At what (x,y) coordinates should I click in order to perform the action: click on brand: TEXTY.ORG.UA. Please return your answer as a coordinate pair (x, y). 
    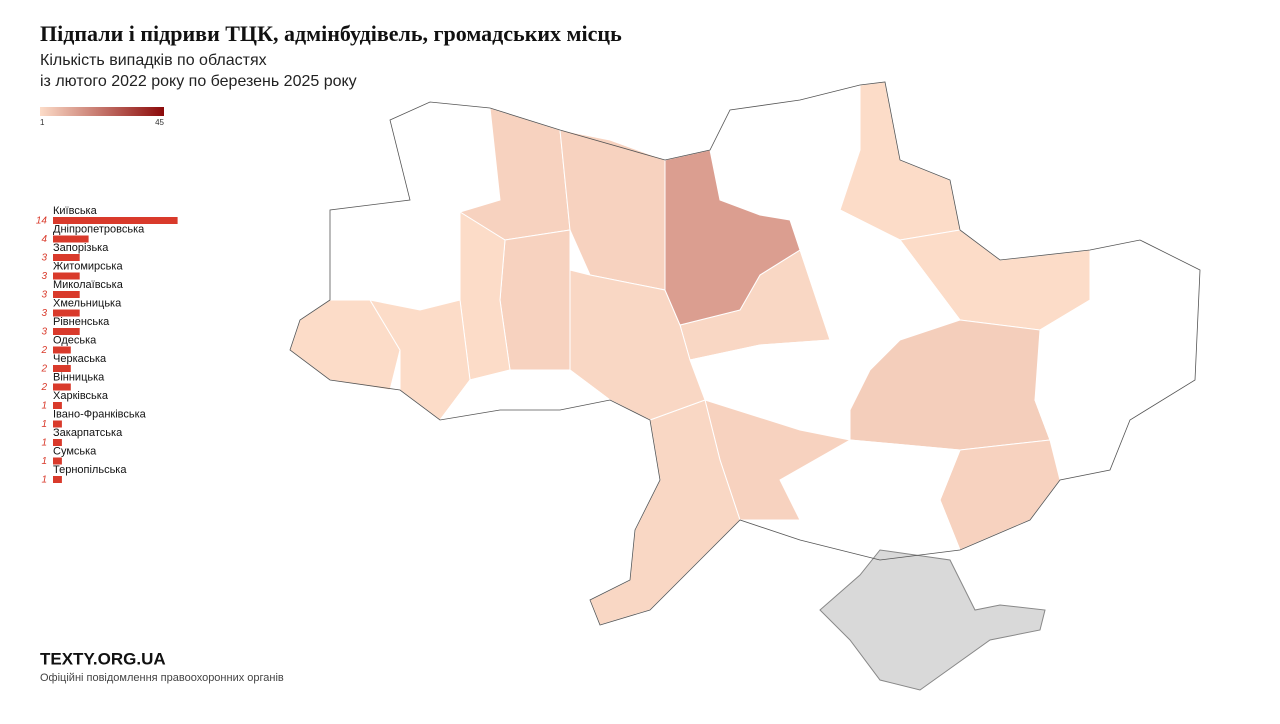
    Looking at the image, I should click on (103, 658).